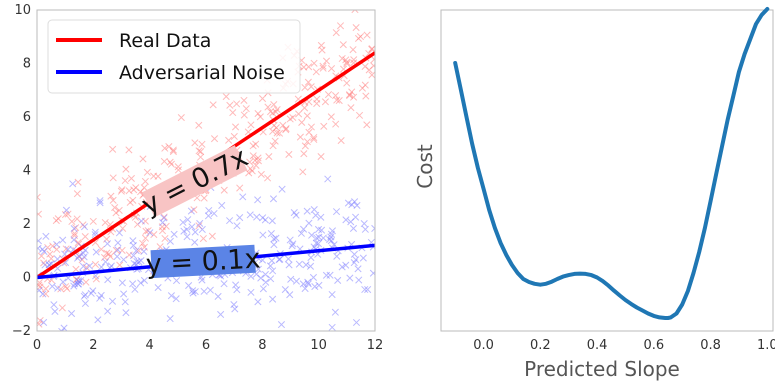 The image size is (775, 381). I want to click on x-tick-label: 8, so click(262, 345).